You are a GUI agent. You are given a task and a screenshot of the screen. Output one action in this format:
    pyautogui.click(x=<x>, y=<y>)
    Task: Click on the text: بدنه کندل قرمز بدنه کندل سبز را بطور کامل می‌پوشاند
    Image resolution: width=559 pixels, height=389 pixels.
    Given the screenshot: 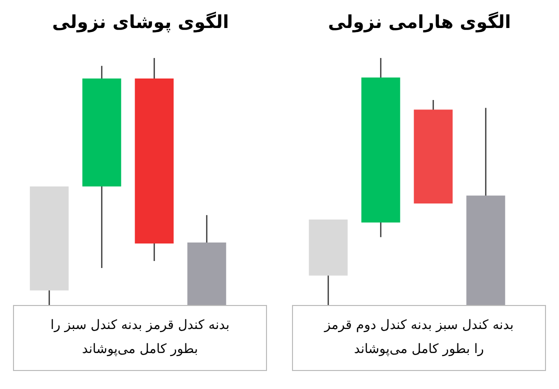 What is the action you would take?
    pyautogui.click(x=140, y=338)
    